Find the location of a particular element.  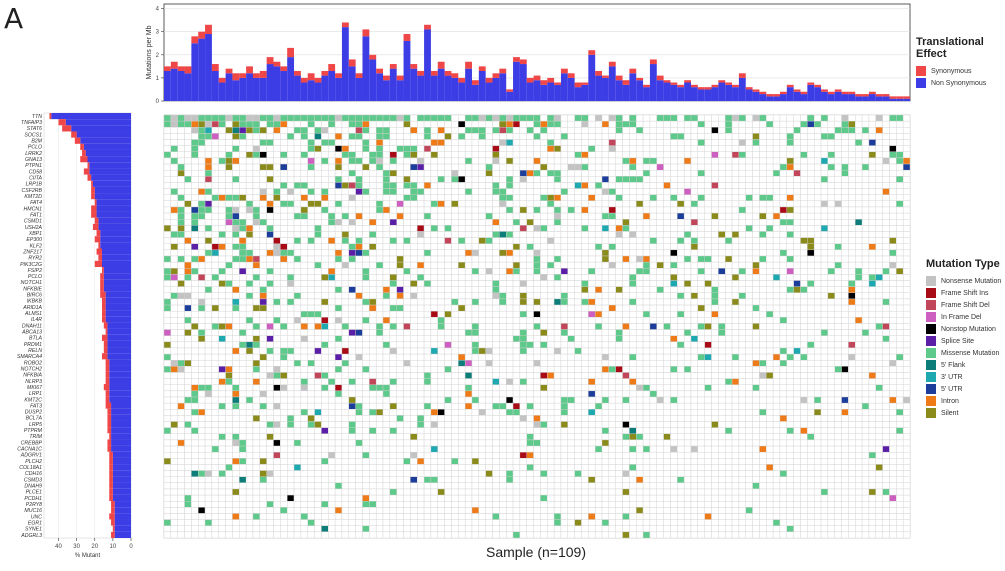

gene-label: IL4R is located at coordinates (36, 320).